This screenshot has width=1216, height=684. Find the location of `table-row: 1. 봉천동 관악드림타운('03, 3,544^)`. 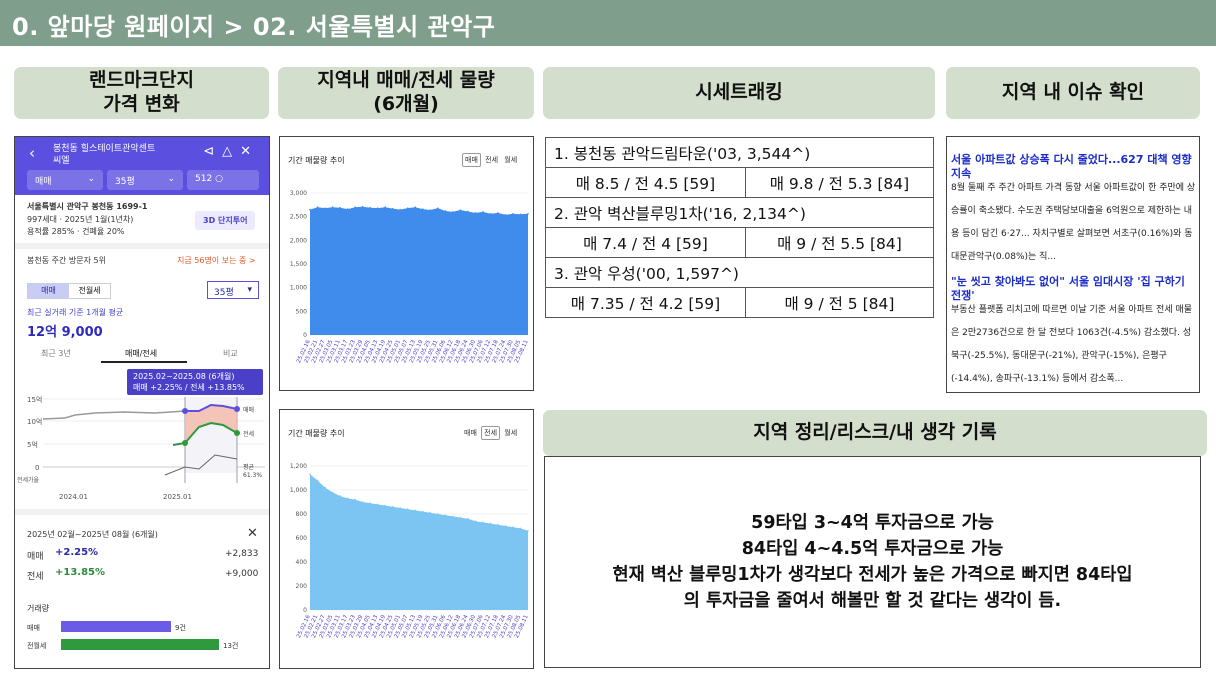

table-row: 1. 봉천동 관악드림타운('03, 3,544^) is located at coordinates (739, 152).